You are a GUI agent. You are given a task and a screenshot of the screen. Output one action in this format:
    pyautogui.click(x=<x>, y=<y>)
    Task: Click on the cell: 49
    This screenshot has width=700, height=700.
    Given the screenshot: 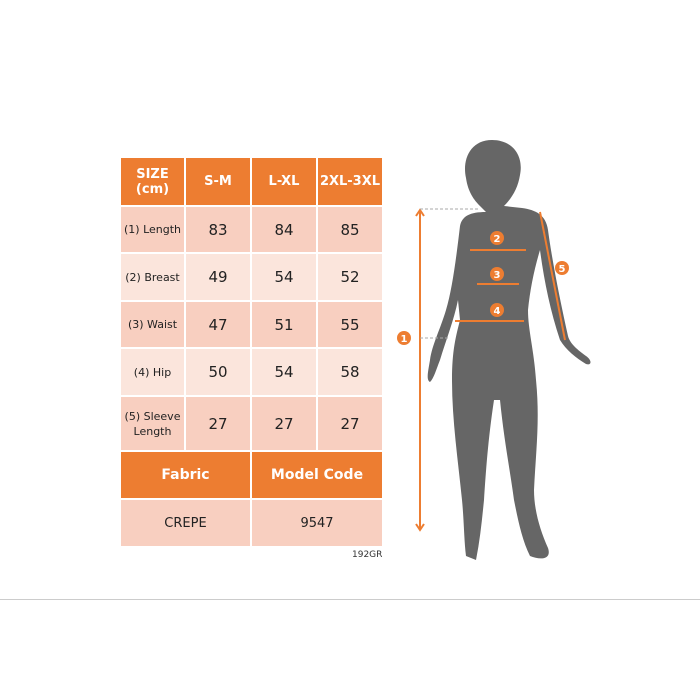 What is the action you would take?
    pyautogui.click(x=218, y=277)
    